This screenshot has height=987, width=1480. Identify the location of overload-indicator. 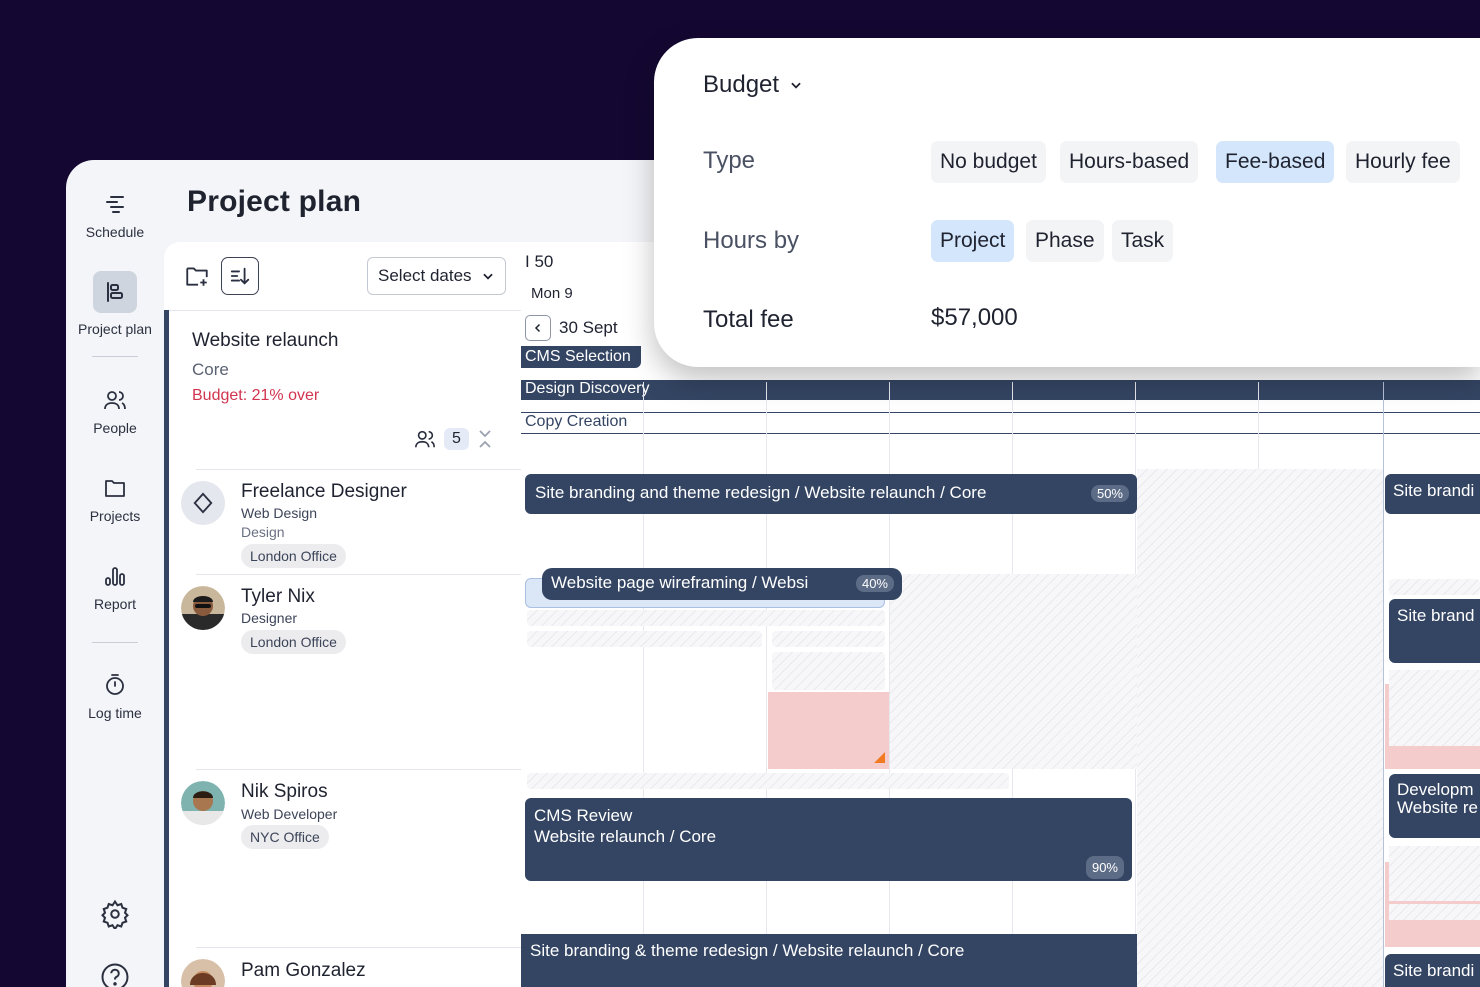
(828, 730).